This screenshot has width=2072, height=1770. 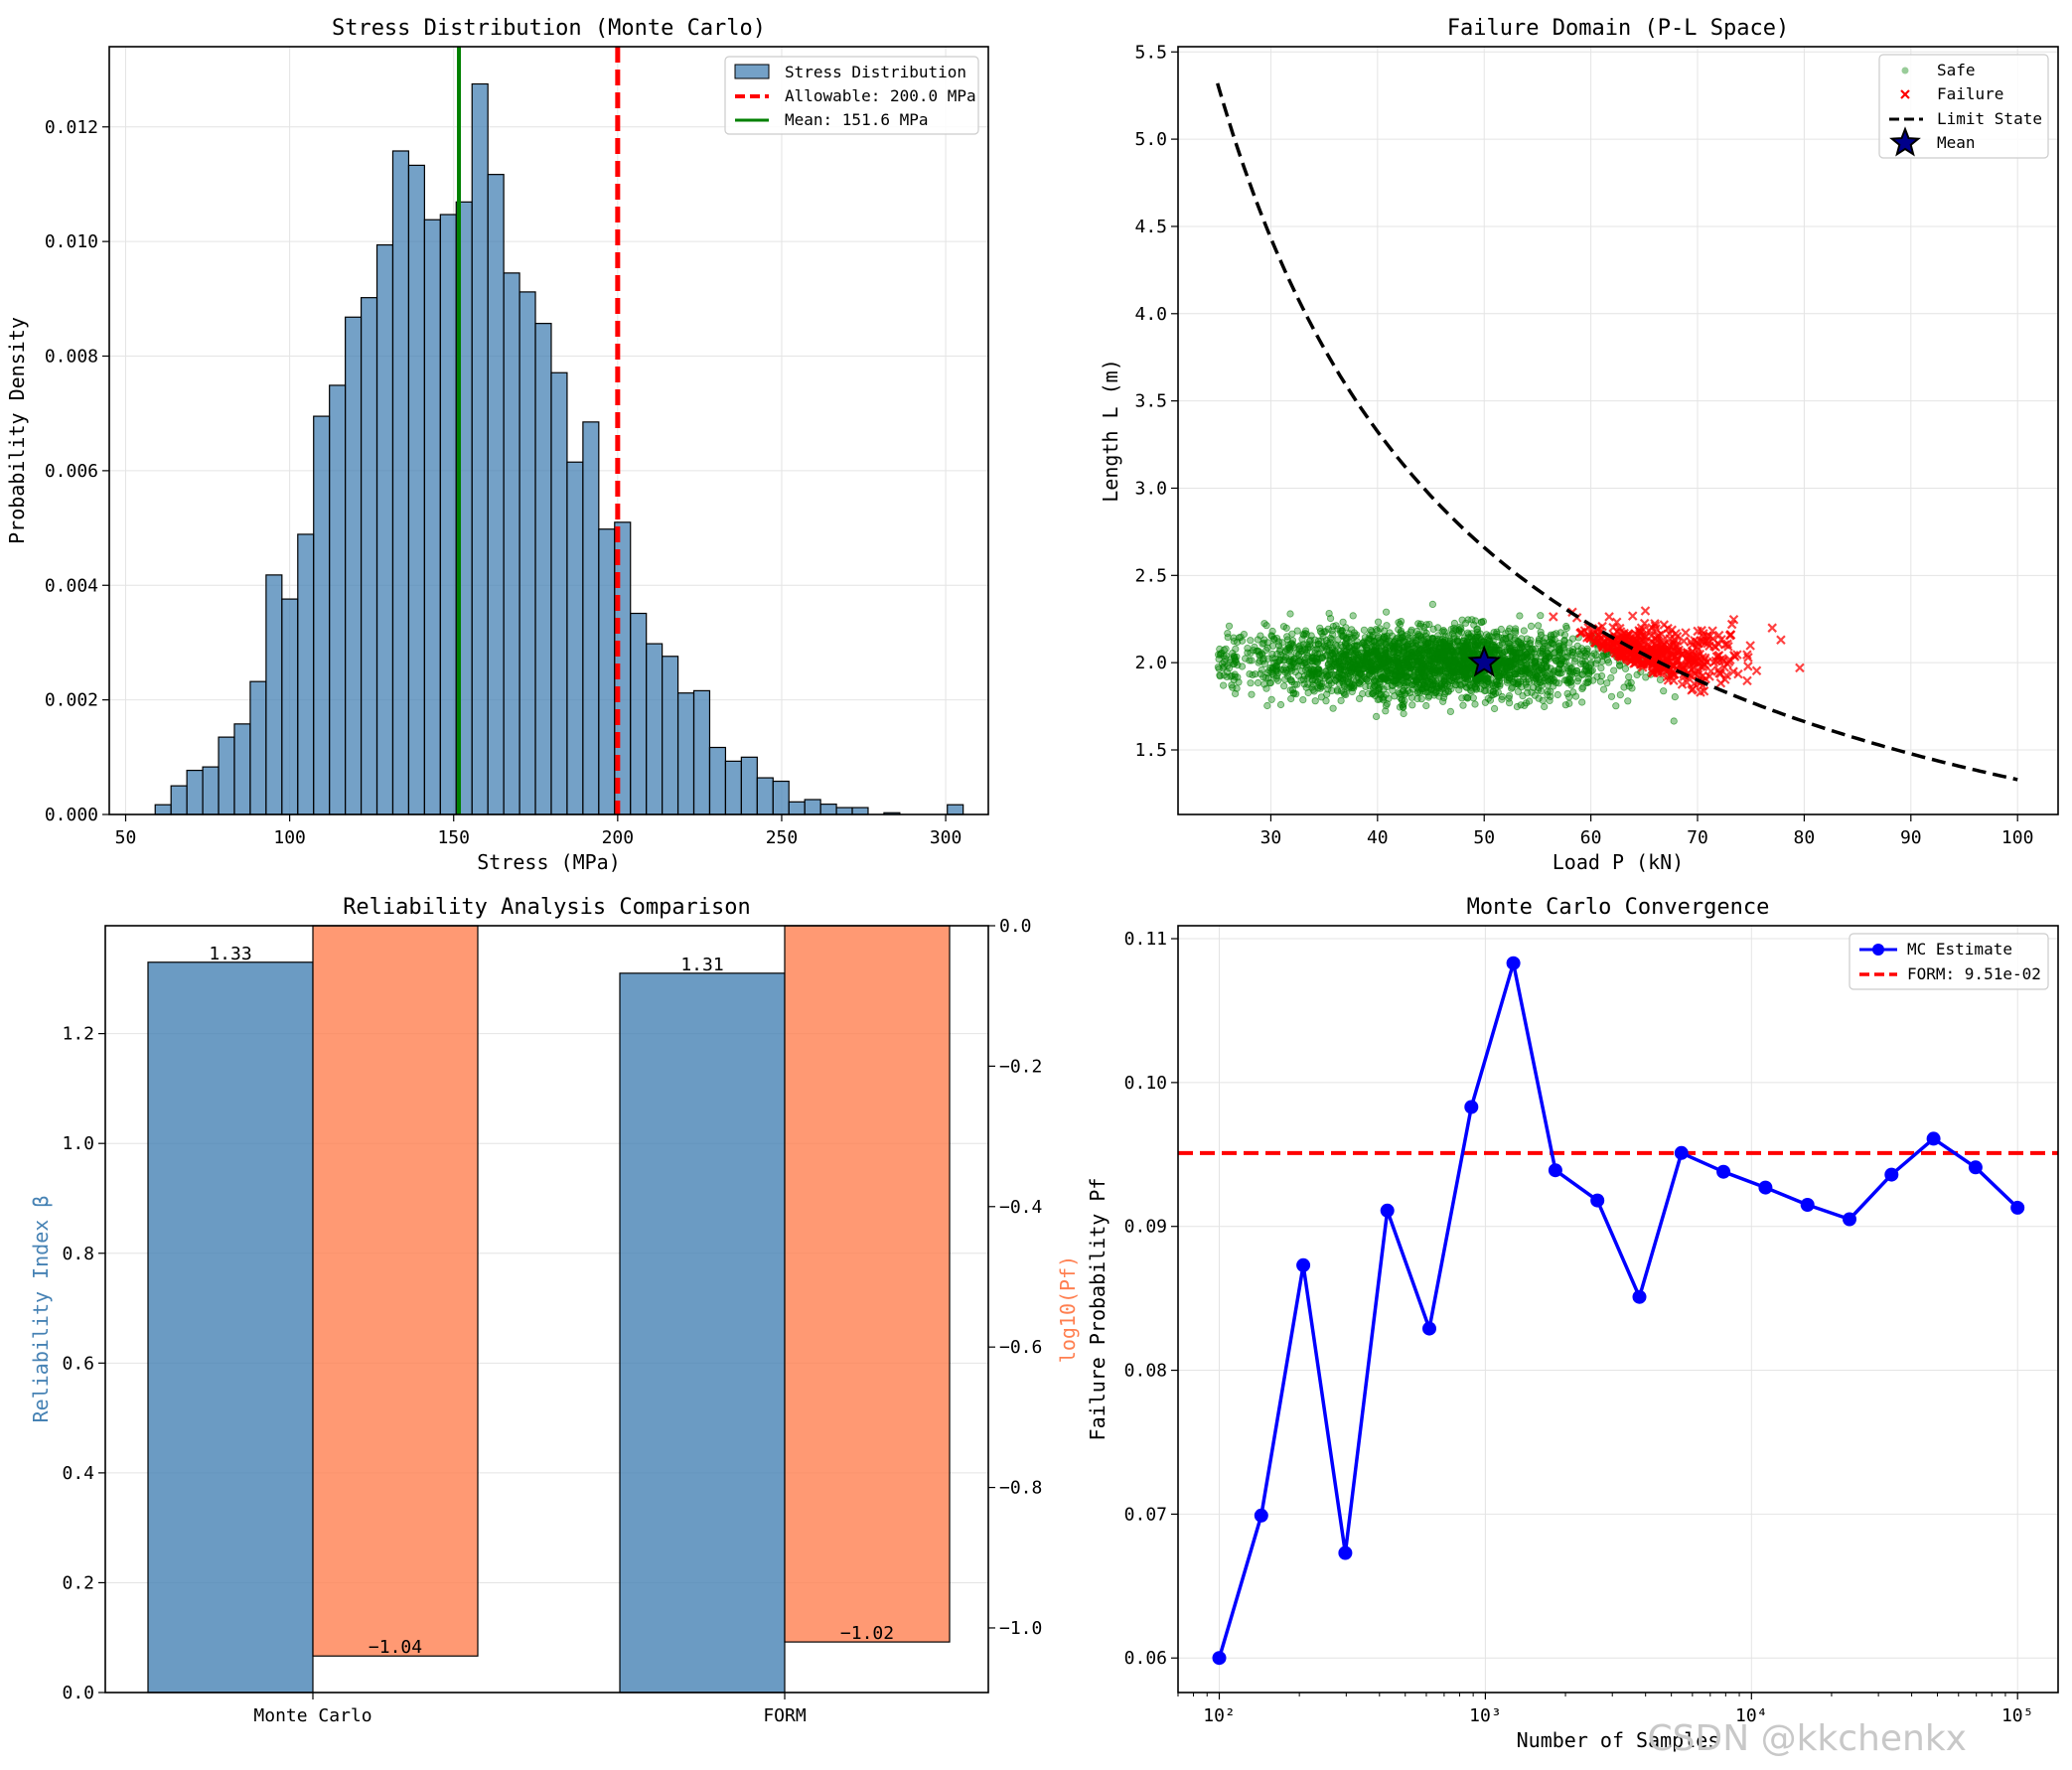 I want to click on domain-y-tick-label: 2.0, so click(x=1151, y=663).